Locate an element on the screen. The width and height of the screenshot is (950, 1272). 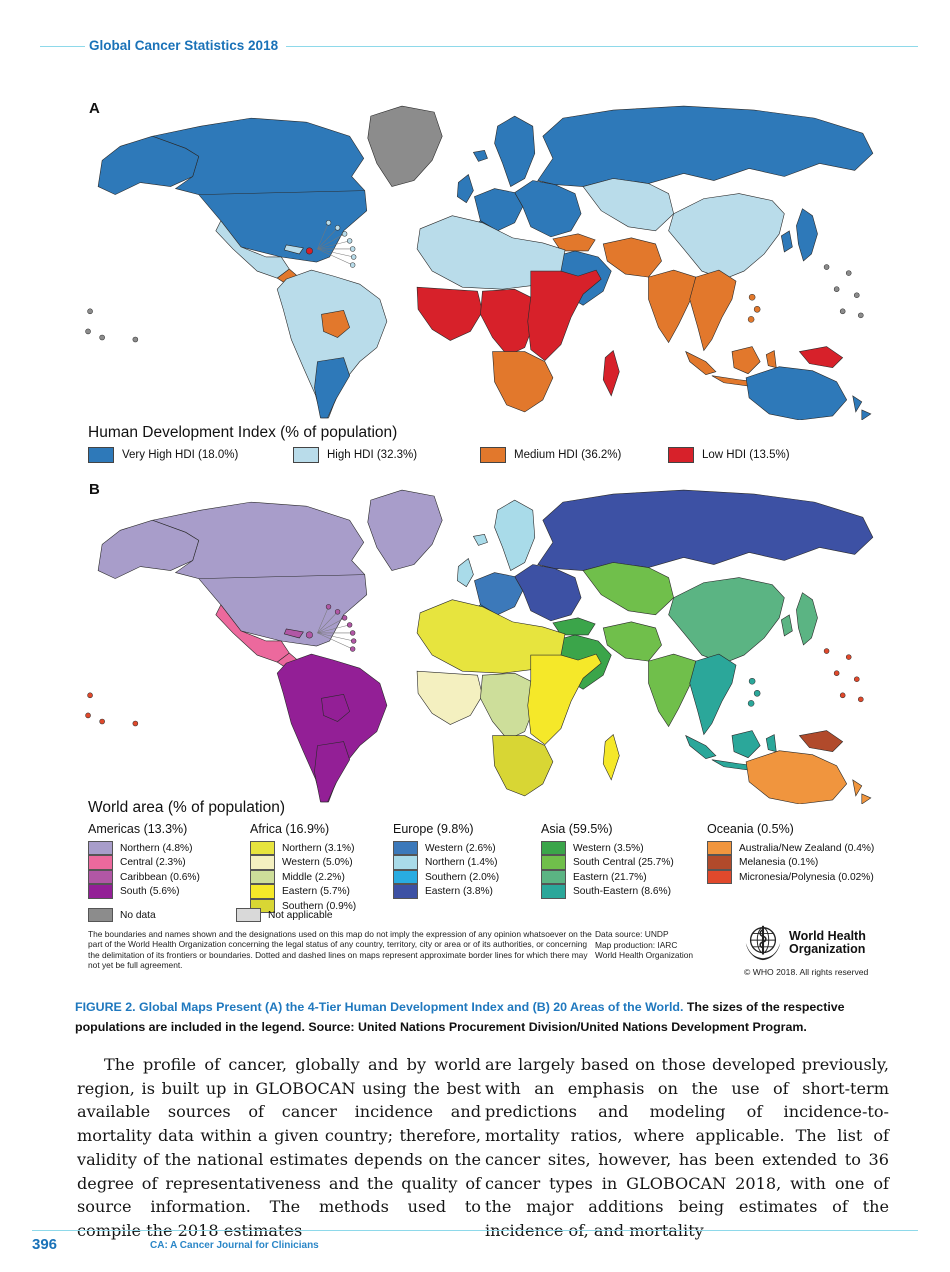
nodata-label: No data is located at coordinates (138, 915).